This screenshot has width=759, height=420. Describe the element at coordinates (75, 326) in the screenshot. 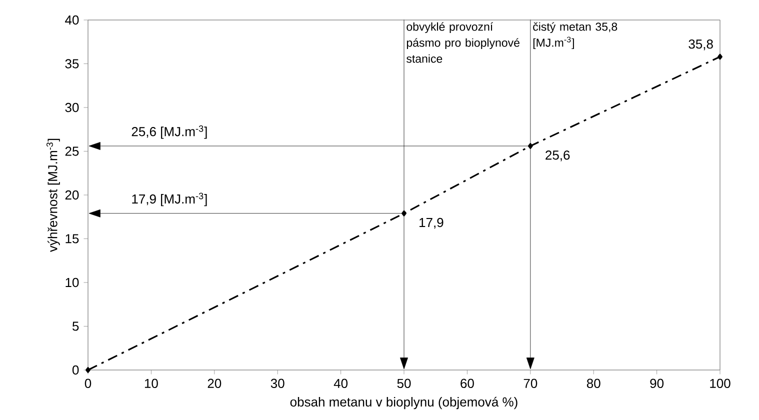

I see `y-tick-label: 5` at that location.